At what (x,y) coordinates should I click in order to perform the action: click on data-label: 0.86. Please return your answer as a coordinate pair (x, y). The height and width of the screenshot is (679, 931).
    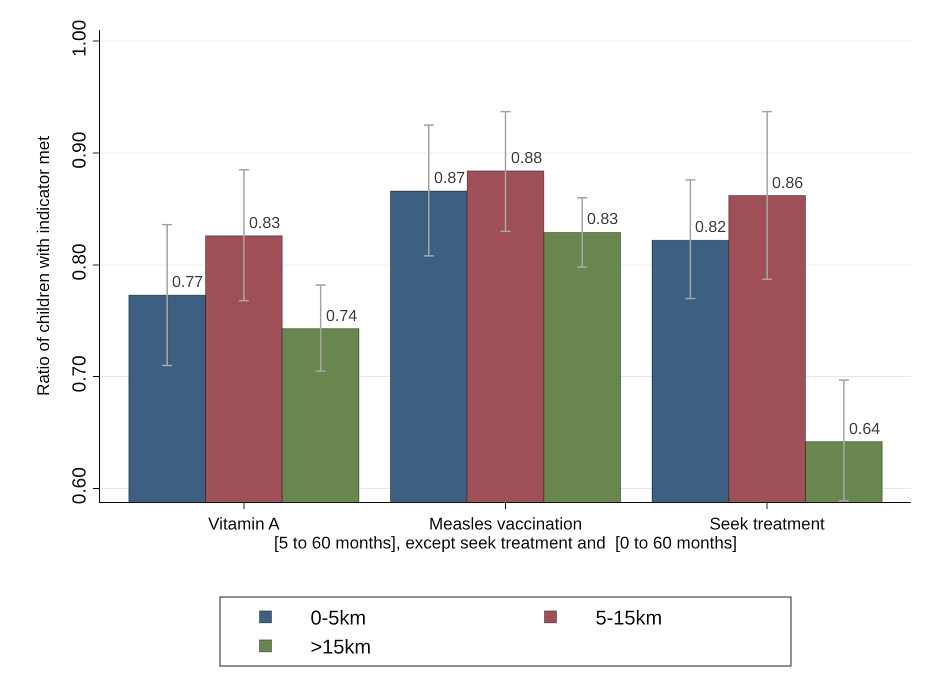
    Looking at the image, I should click on (788, 183).